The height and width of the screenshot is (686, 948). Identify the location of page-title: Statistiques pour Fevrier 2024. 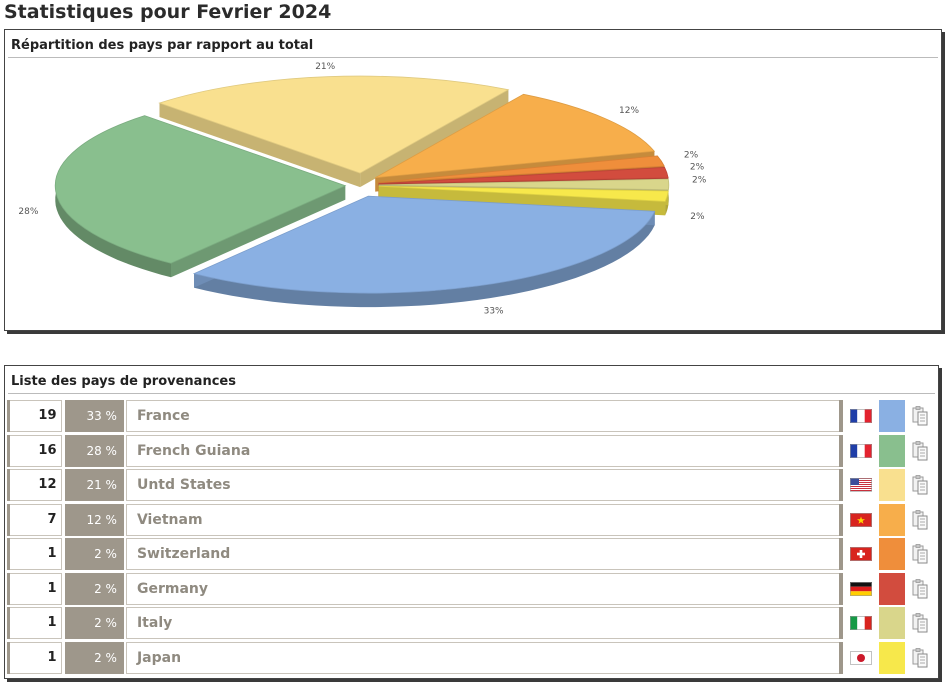
(168, 12).